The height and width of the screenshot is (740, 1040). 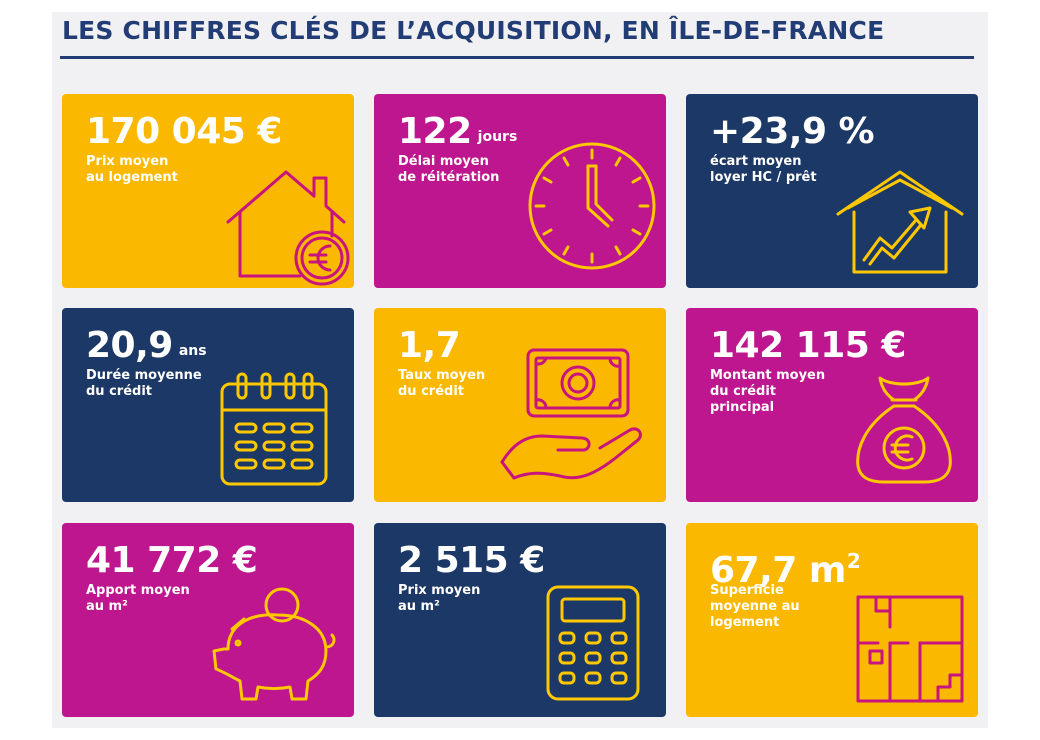 I want to click on tile-value: 142 115 €, so click(x=808, y=345).